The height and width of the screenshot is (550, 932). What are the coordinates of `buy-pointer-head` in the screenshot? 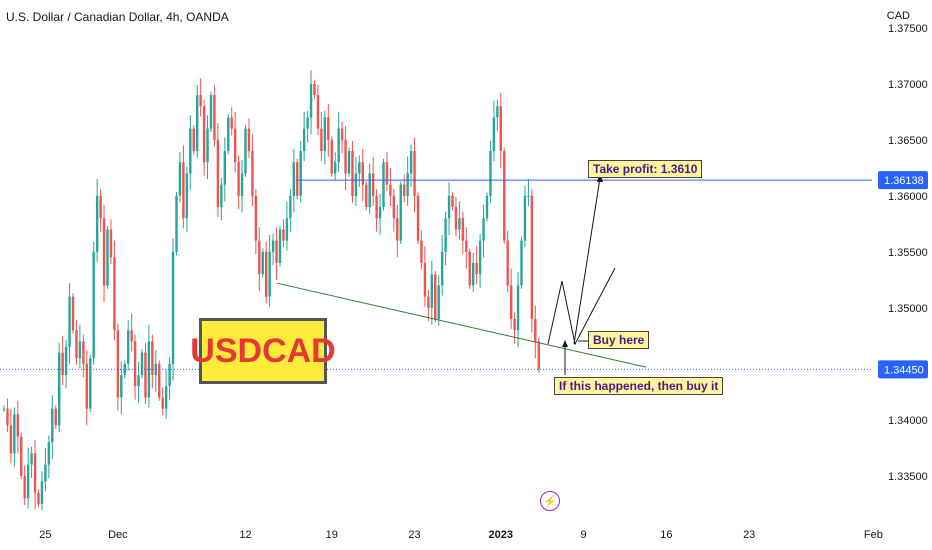 It's located at (565, 343).